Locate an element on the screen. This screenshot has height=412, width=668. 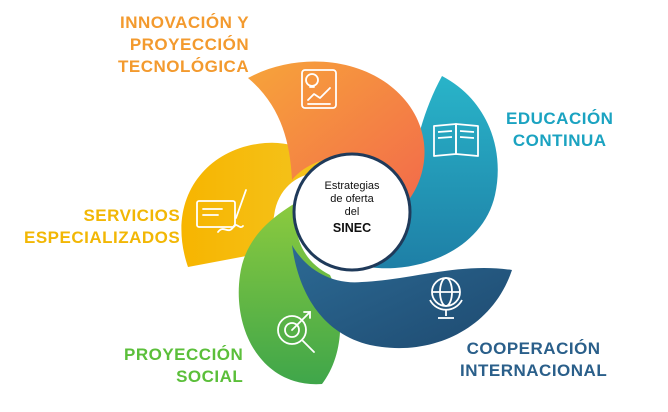
center-label: Estrategias de oferta del SINEC is located at coordinates (352, 207).